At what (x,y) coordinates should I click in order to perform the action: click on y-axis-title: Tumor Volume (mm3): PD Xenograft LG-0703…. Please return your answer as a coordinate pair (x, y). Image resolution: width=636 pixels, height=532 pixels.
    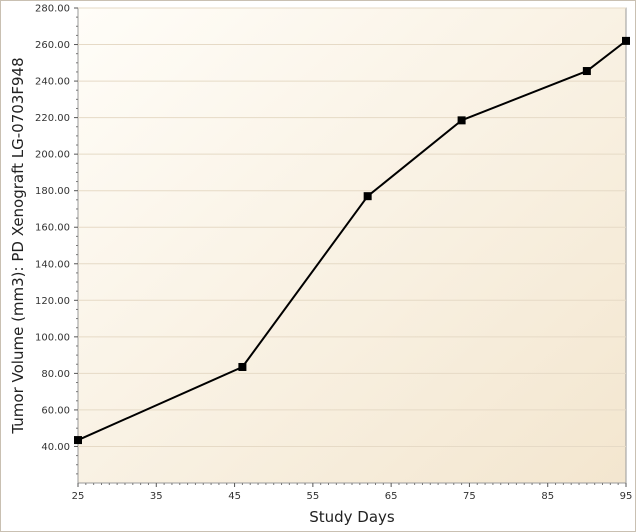
    Looking at the image, I should click on (18, 245).